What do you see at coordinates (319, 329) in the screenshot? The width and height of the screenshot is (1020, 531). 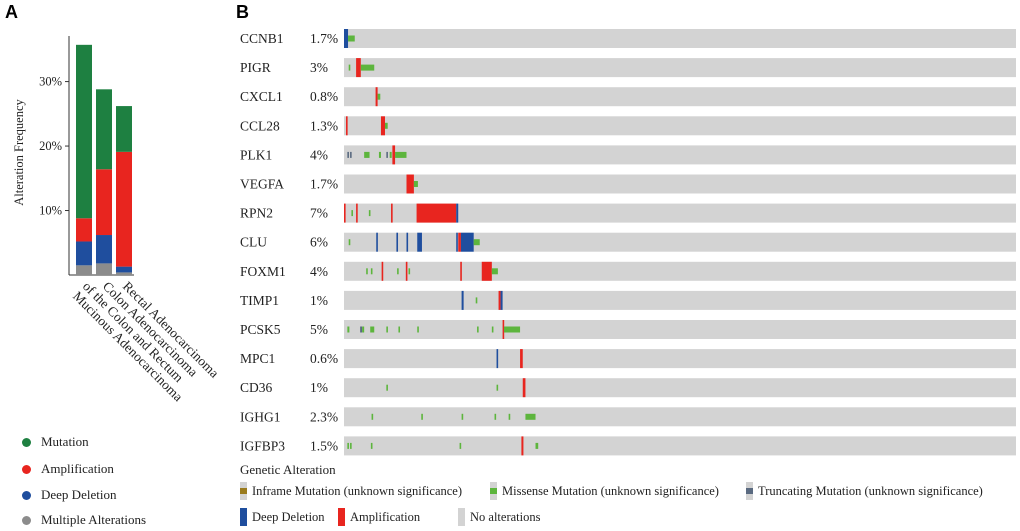 I see `gene-percent: 5%` at bounding box center [319, 329].